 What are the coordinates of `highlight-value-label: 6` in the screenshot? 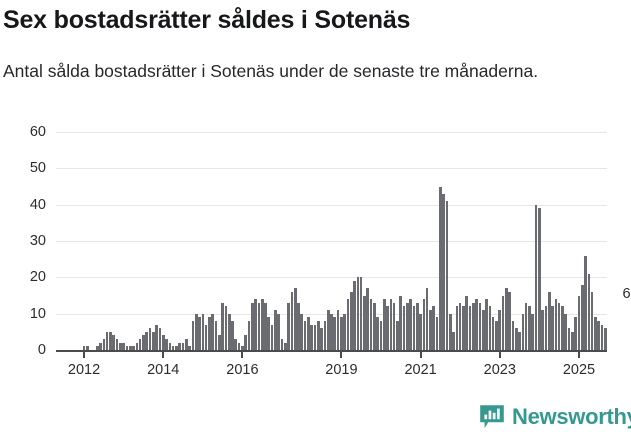 It's located at (626, 294).